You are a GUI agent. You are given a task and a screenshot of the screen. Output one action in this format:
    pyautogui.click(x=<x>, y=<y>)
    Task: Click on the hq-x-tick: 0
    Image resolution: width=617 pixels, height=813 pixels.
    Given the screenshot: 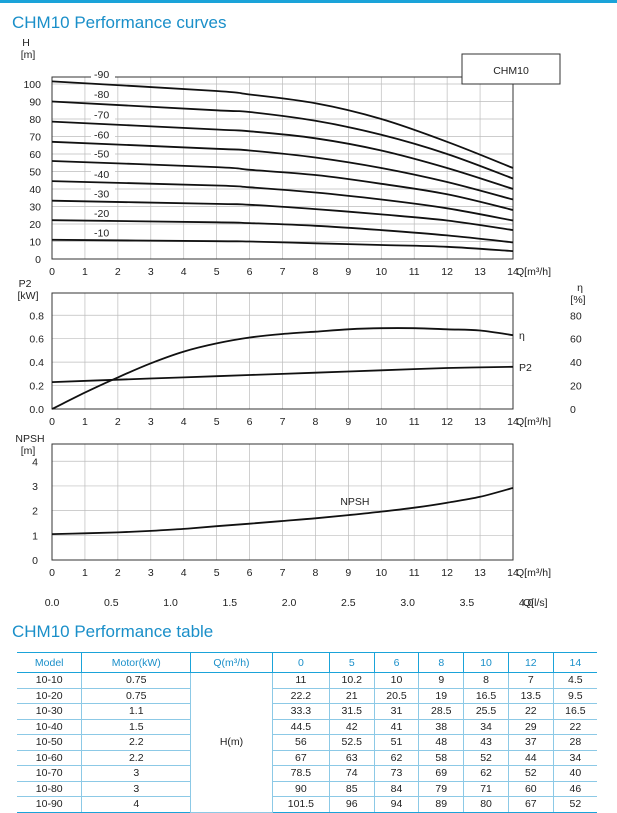 What is the action you would take?
    pyautogui.click(x=52, y=272)
    